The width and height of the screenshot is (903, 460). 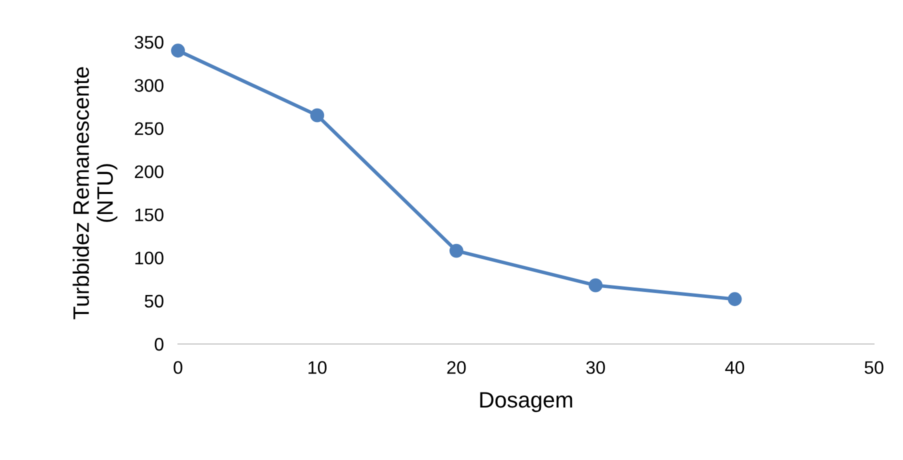 What do you see at coordinates (159, 344) in the screenshot?
I see `y-tick-label: 0` at bounding box center [159, 344].